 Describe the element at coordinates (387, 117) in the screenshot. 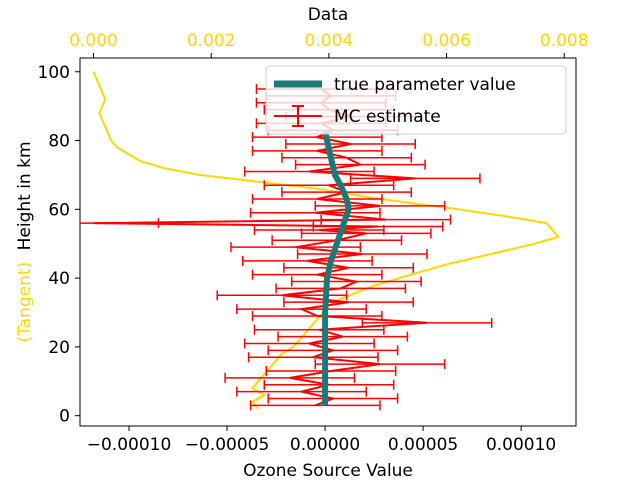

I see `legend-mc-label: MC estimate` at that location.